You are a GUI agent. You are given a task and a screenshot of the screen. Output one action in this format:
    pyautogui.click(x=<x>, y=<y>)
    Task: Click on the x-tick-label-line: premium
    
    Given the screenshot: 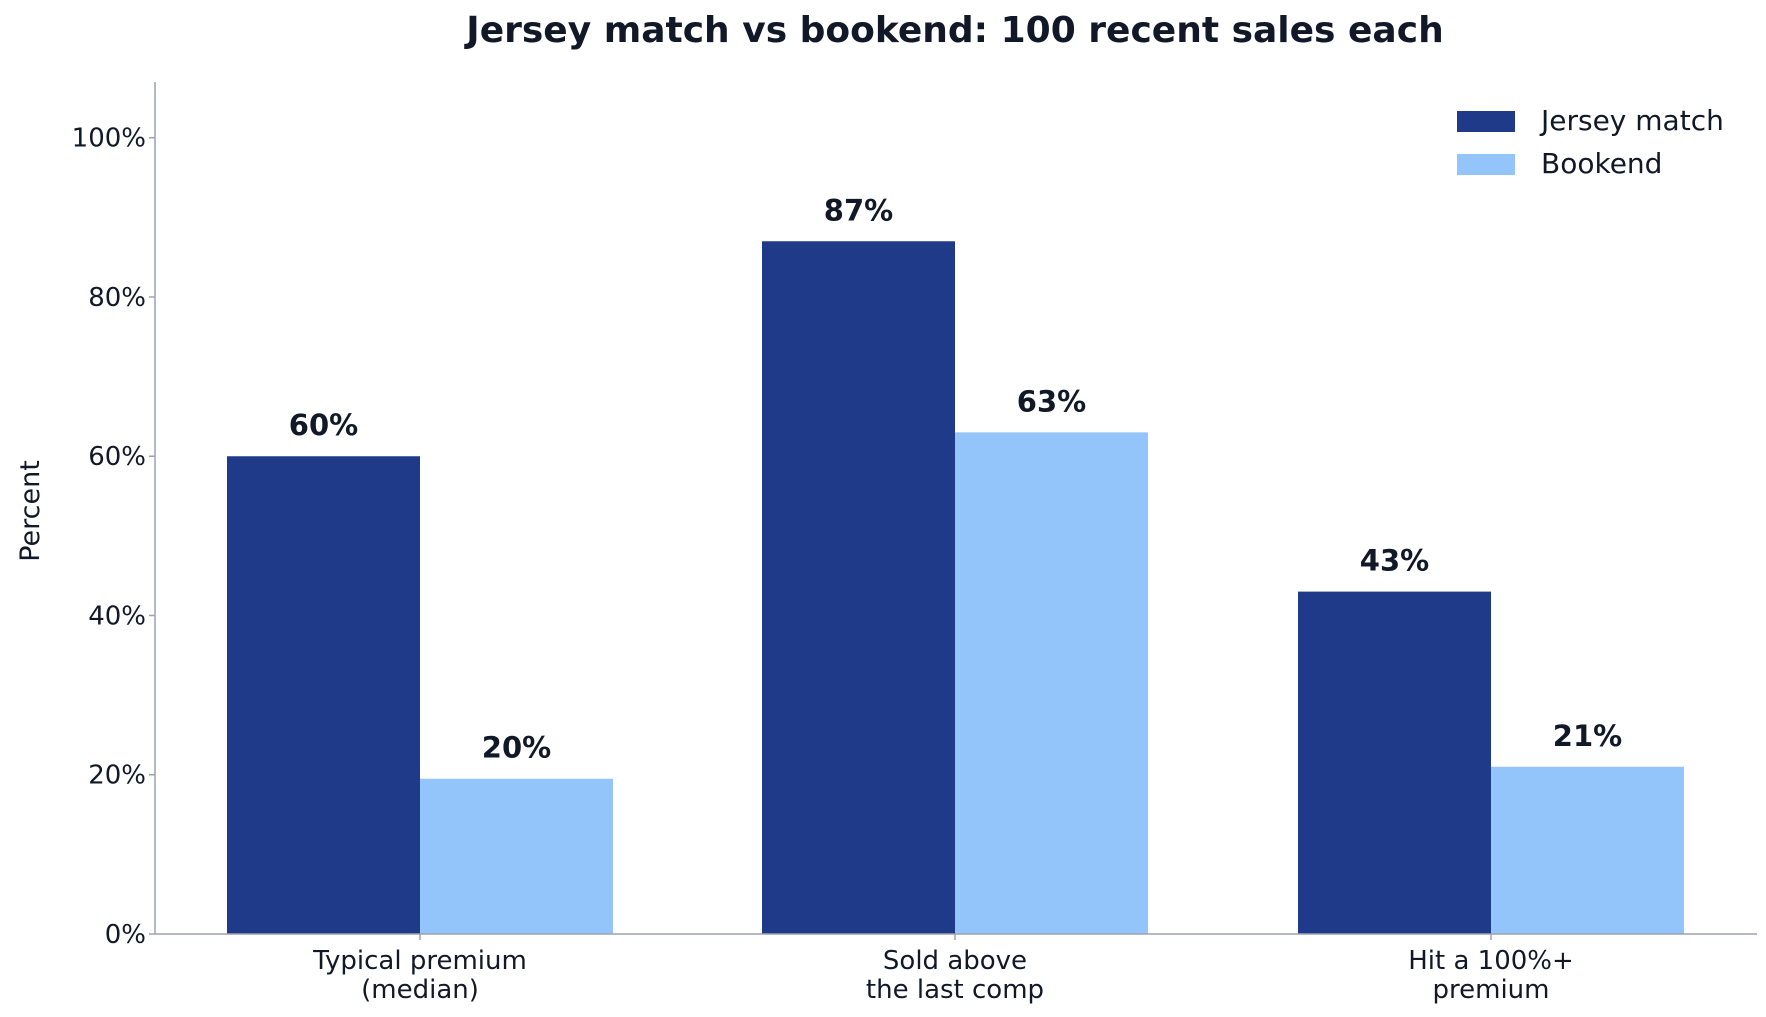 What is the action you would take?
    pyautogui.click(x=1491, y=990)
    